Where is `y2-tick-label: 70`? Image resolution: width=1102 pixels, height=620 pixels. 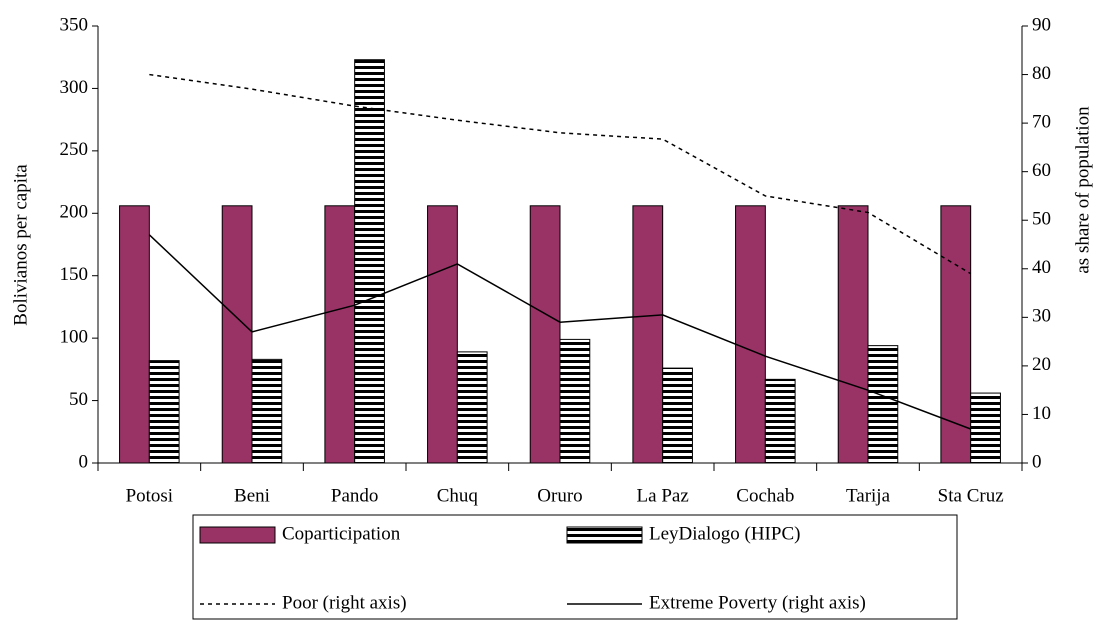 y2-tick-label: 70 is located at coordinates (1041, 121).